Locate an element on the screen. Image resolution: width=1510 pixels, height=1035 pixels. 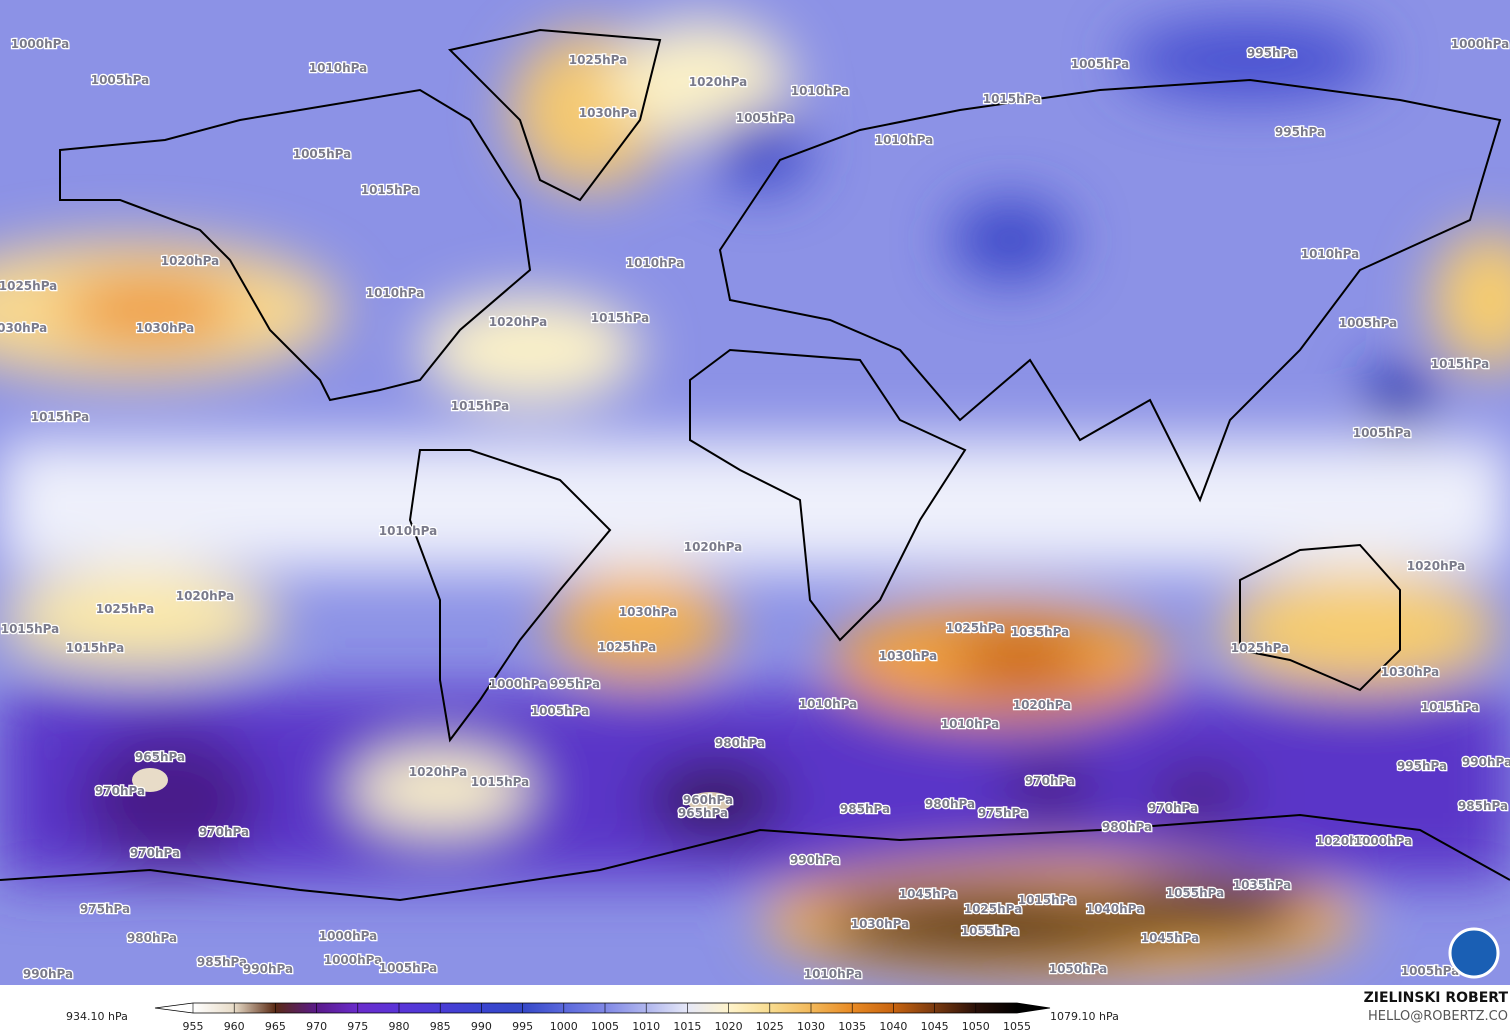
isobar-label: 975hPa is located at coordinates (105, 909).